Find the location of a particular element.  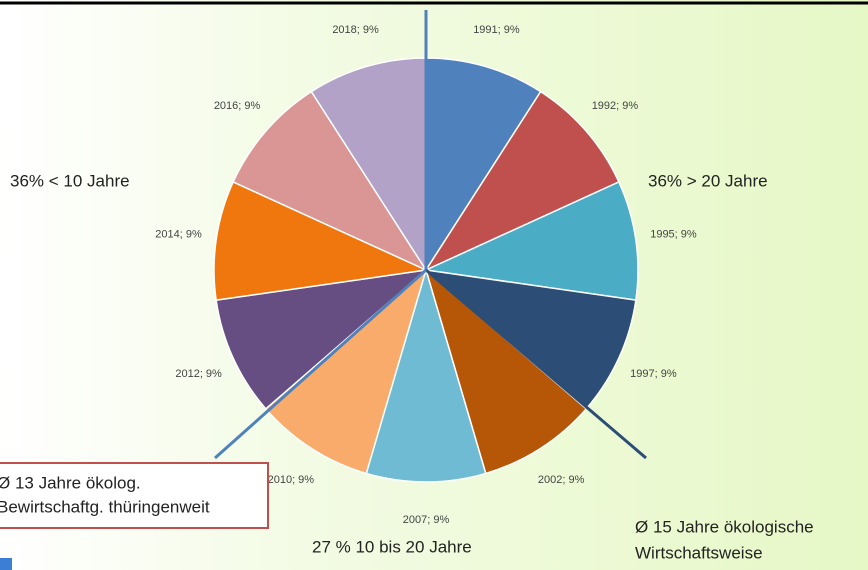

annotation-box is located at coordinates (134, 495).